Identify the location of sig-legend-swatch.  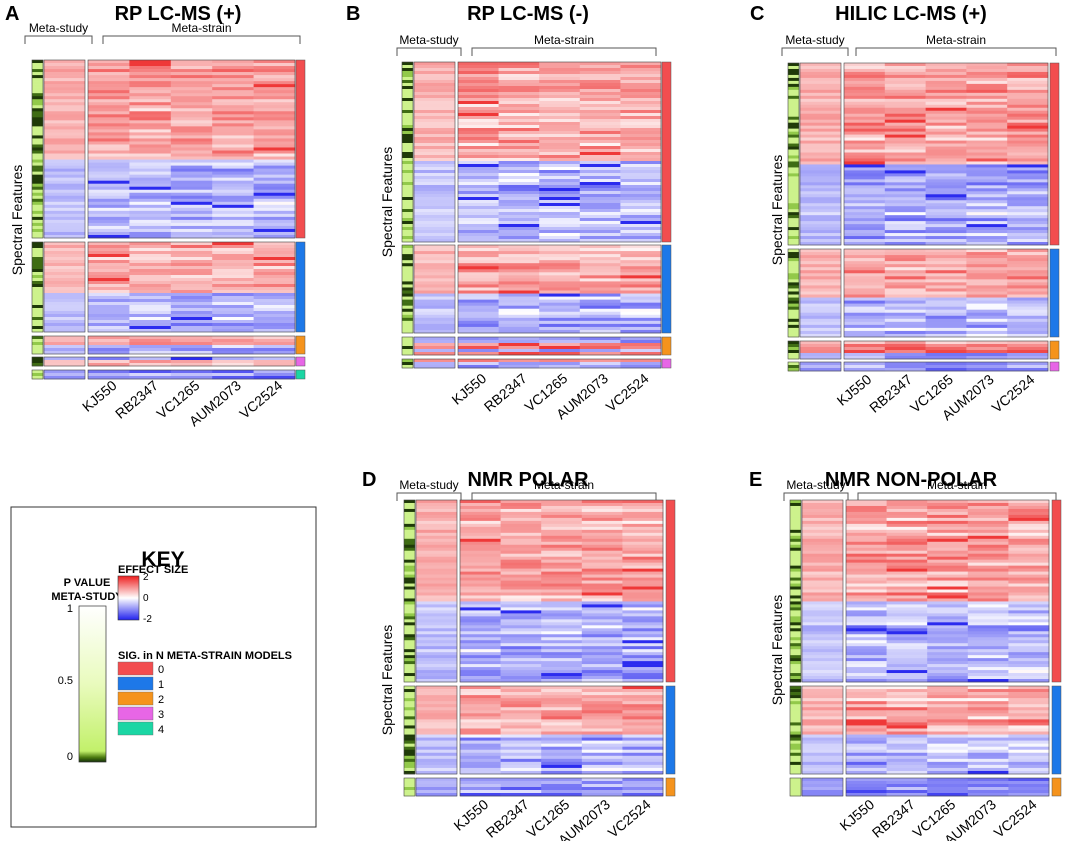
(135, 713).